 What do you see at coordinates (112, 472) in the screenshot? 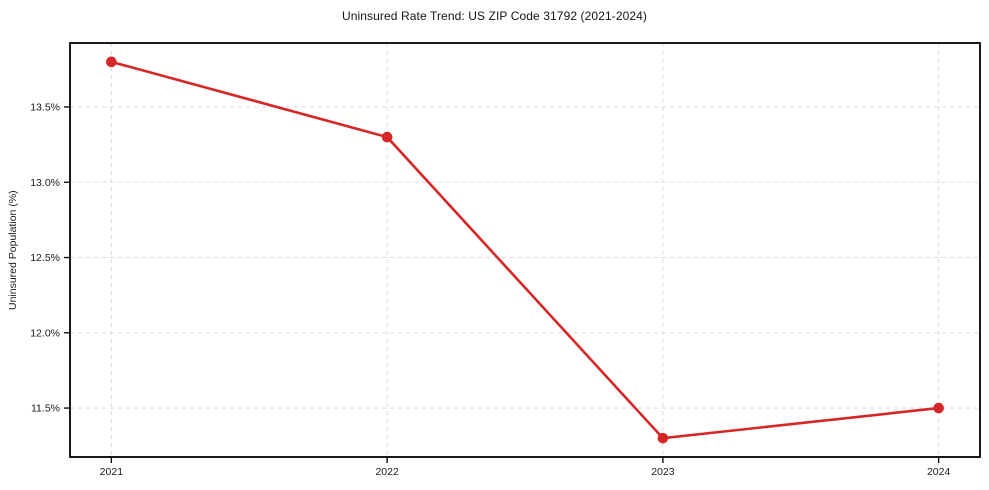
I see `x-tick-label: 2021` at bounding box center [112, 472].